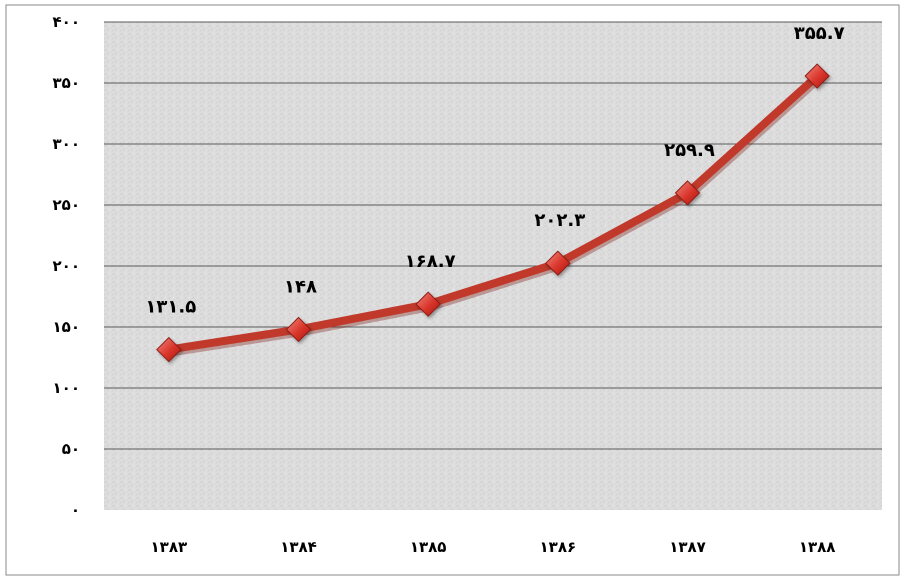 This screenshot has height=578, width=905. I want to click on y-tick-label: ۴۰۰, so click(66, 22).